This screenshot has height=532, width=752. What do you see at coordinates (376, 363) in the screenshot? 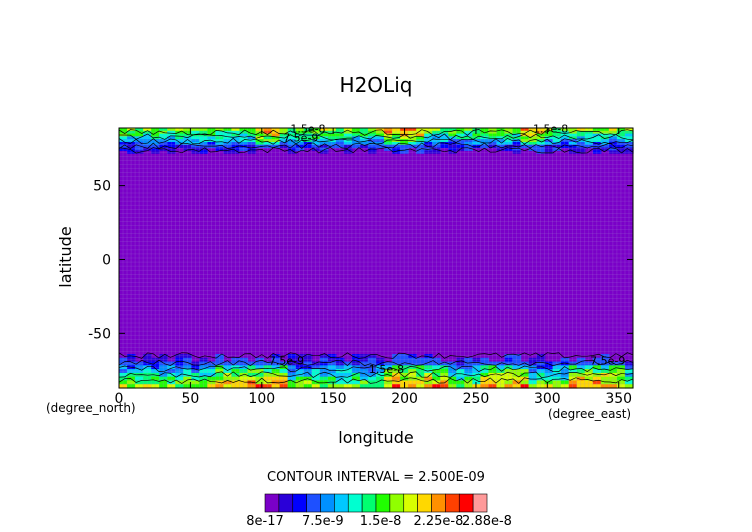
I see `contour-line` at bounding box center [376, 363].